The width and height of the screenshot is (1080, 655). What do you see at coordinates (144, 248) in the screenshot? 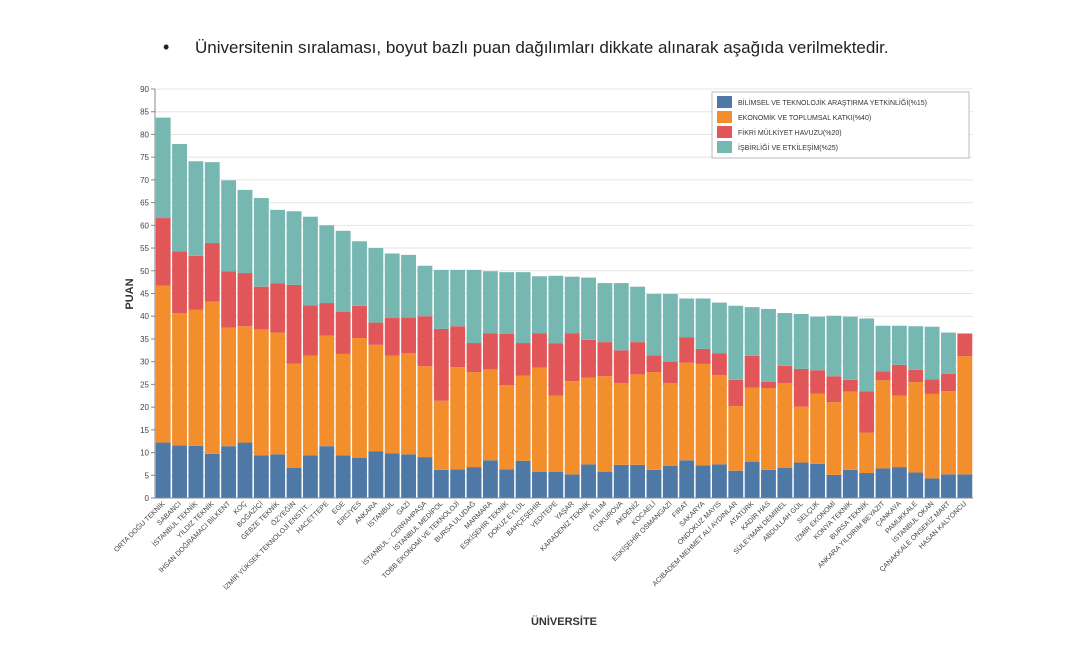
I see `y-tick-label: 55` at bounding box center [144, 248].